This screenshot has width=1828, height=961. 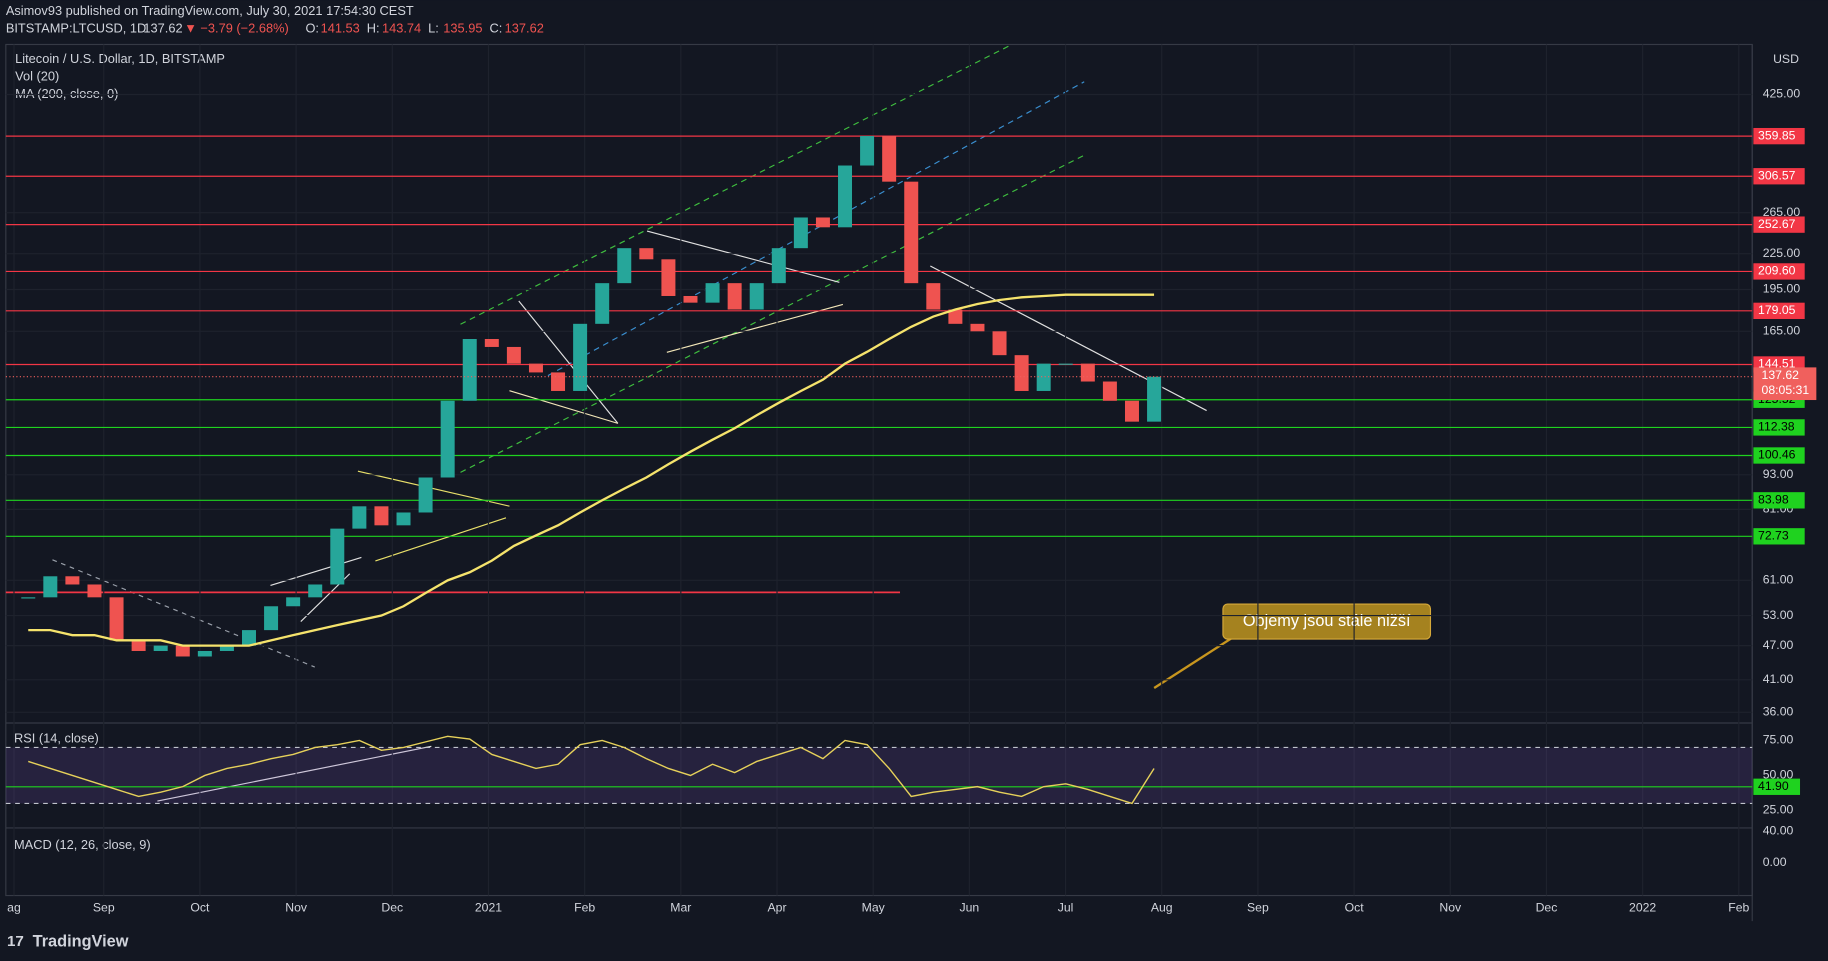 What do you see at coordinates (1777, 364) in the screenshot?
I see `level-label: 144.51` at bounding box center [1777, 364].